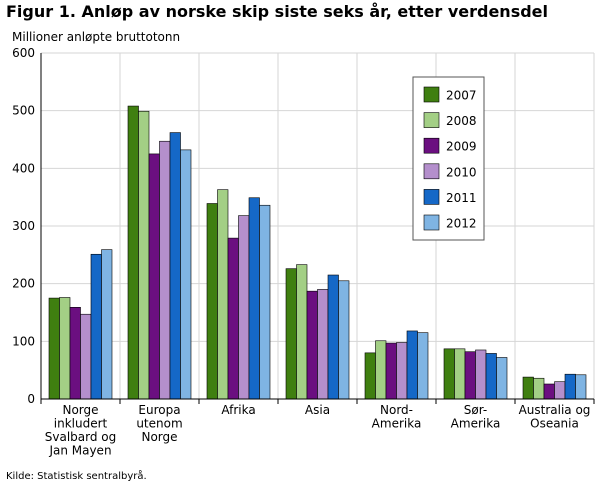  I want to click on bar-2012-cat6, so click(581, 387).